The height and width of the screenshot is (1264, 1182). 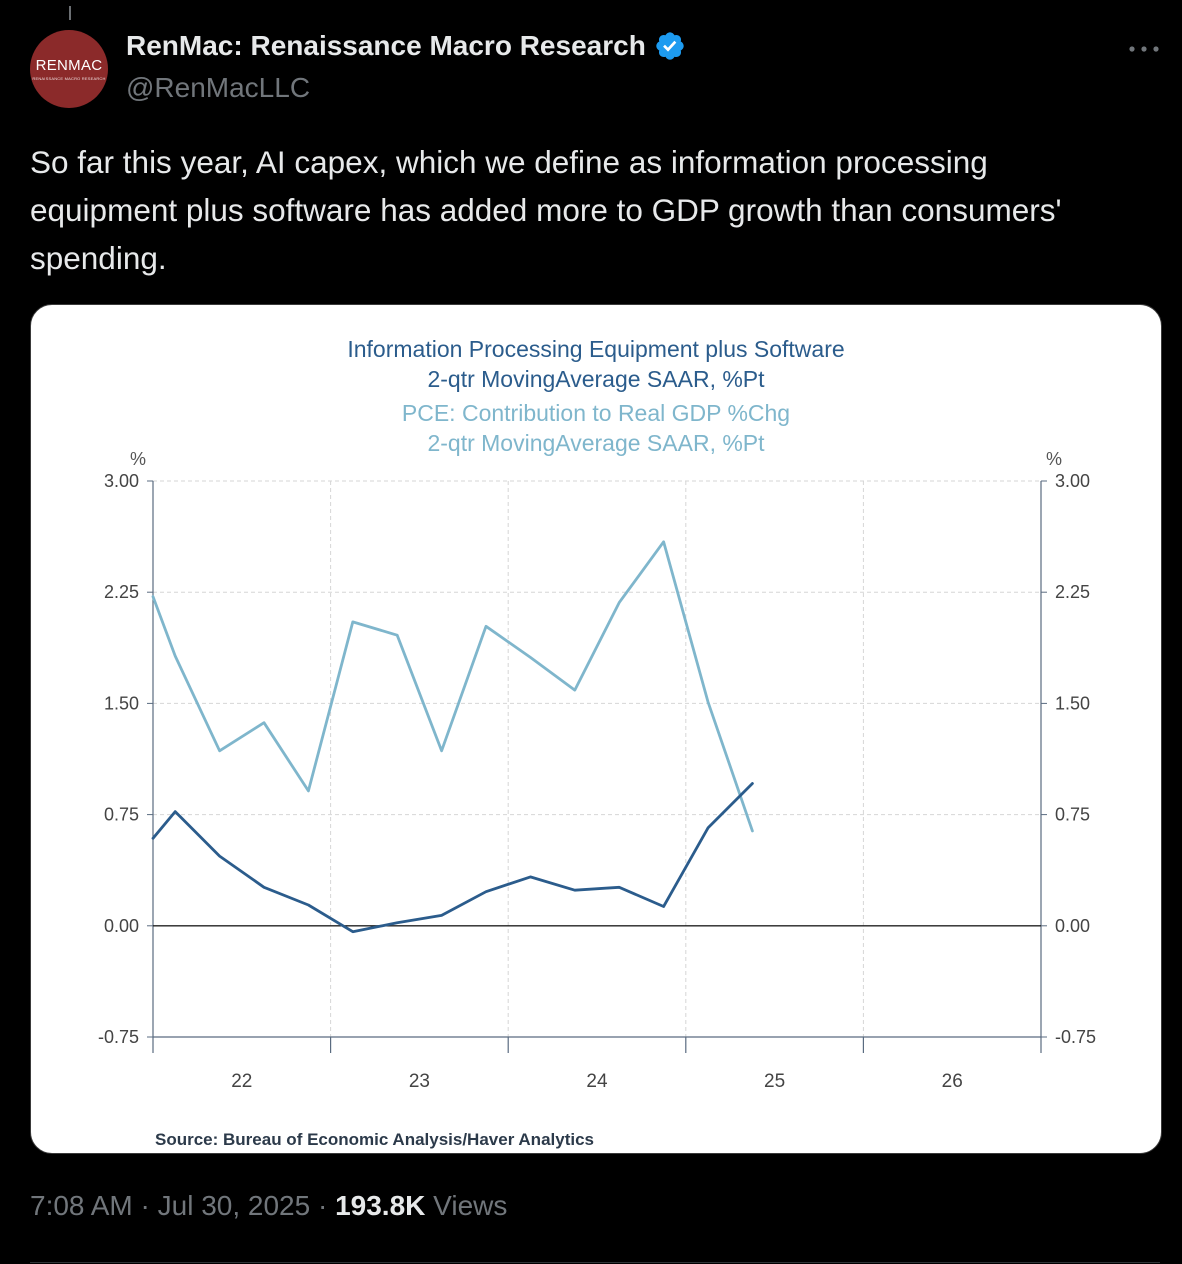 I want to click on y-tick-label-right: -0.75, so click(x=1075, y=1037).